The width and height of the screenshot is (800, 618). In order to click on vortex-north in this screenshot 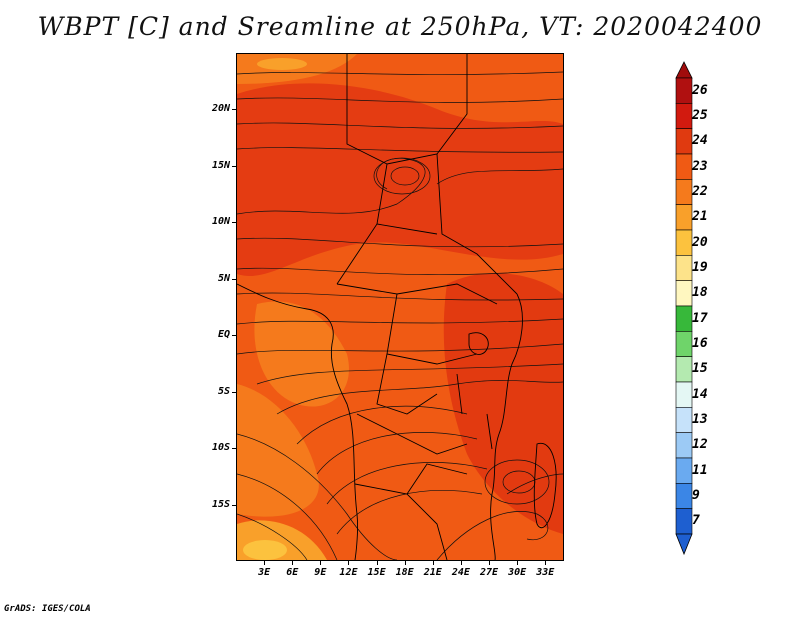, I will do `click(402, 176)`.